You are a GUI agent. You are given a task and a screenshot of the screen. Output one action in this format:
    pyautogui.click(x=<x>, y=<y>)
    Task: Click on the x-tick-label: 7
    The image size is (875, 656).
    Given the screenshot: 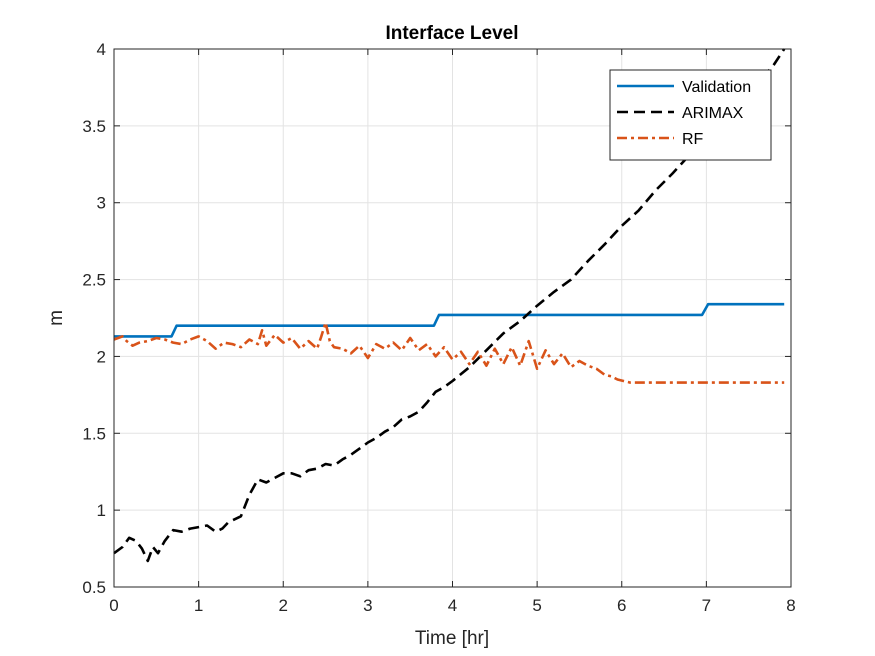 What is the action you would take?
    pyautogui.click(x=706, y=605)
    